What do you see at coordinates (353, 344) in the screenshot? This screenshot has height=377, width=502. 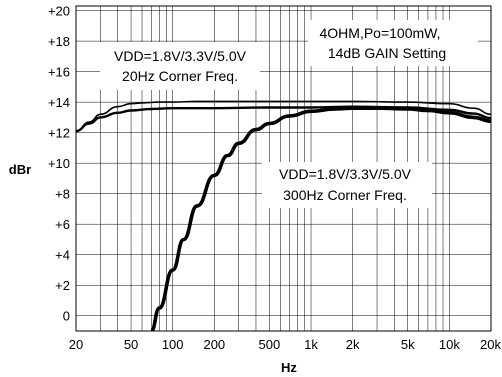 I see `x-tick-label: 2k` at bounding box center [353, 344].